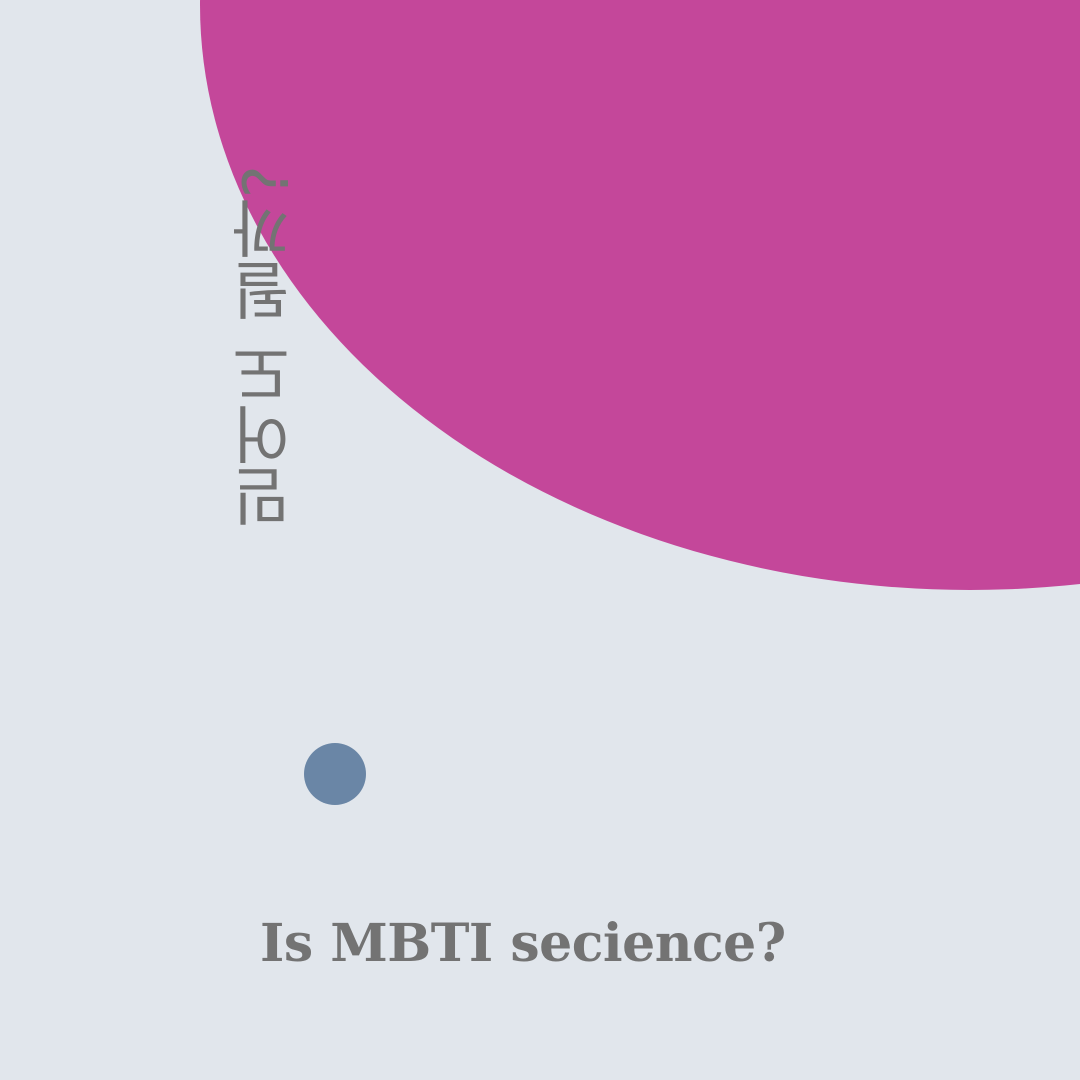  What do you see at coordinates (523, 943) in the screenshot?
I see `headline-question: Is MBTI secience?` at bounding box center [523, 943].